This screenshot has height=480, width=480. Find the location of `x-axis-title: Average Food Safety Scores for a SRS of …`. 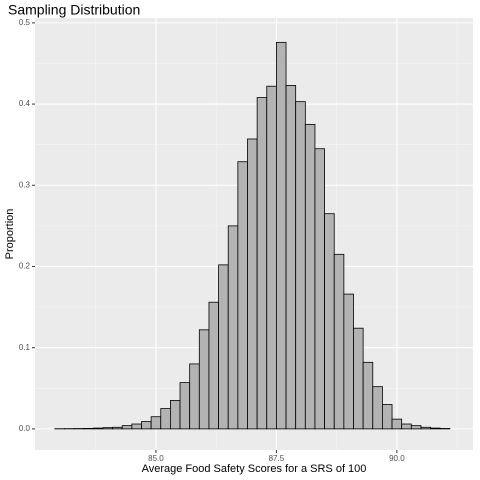

x-axis-title: Average Food Safety Scores for a SRS of … is located at coordinates (254, 469).